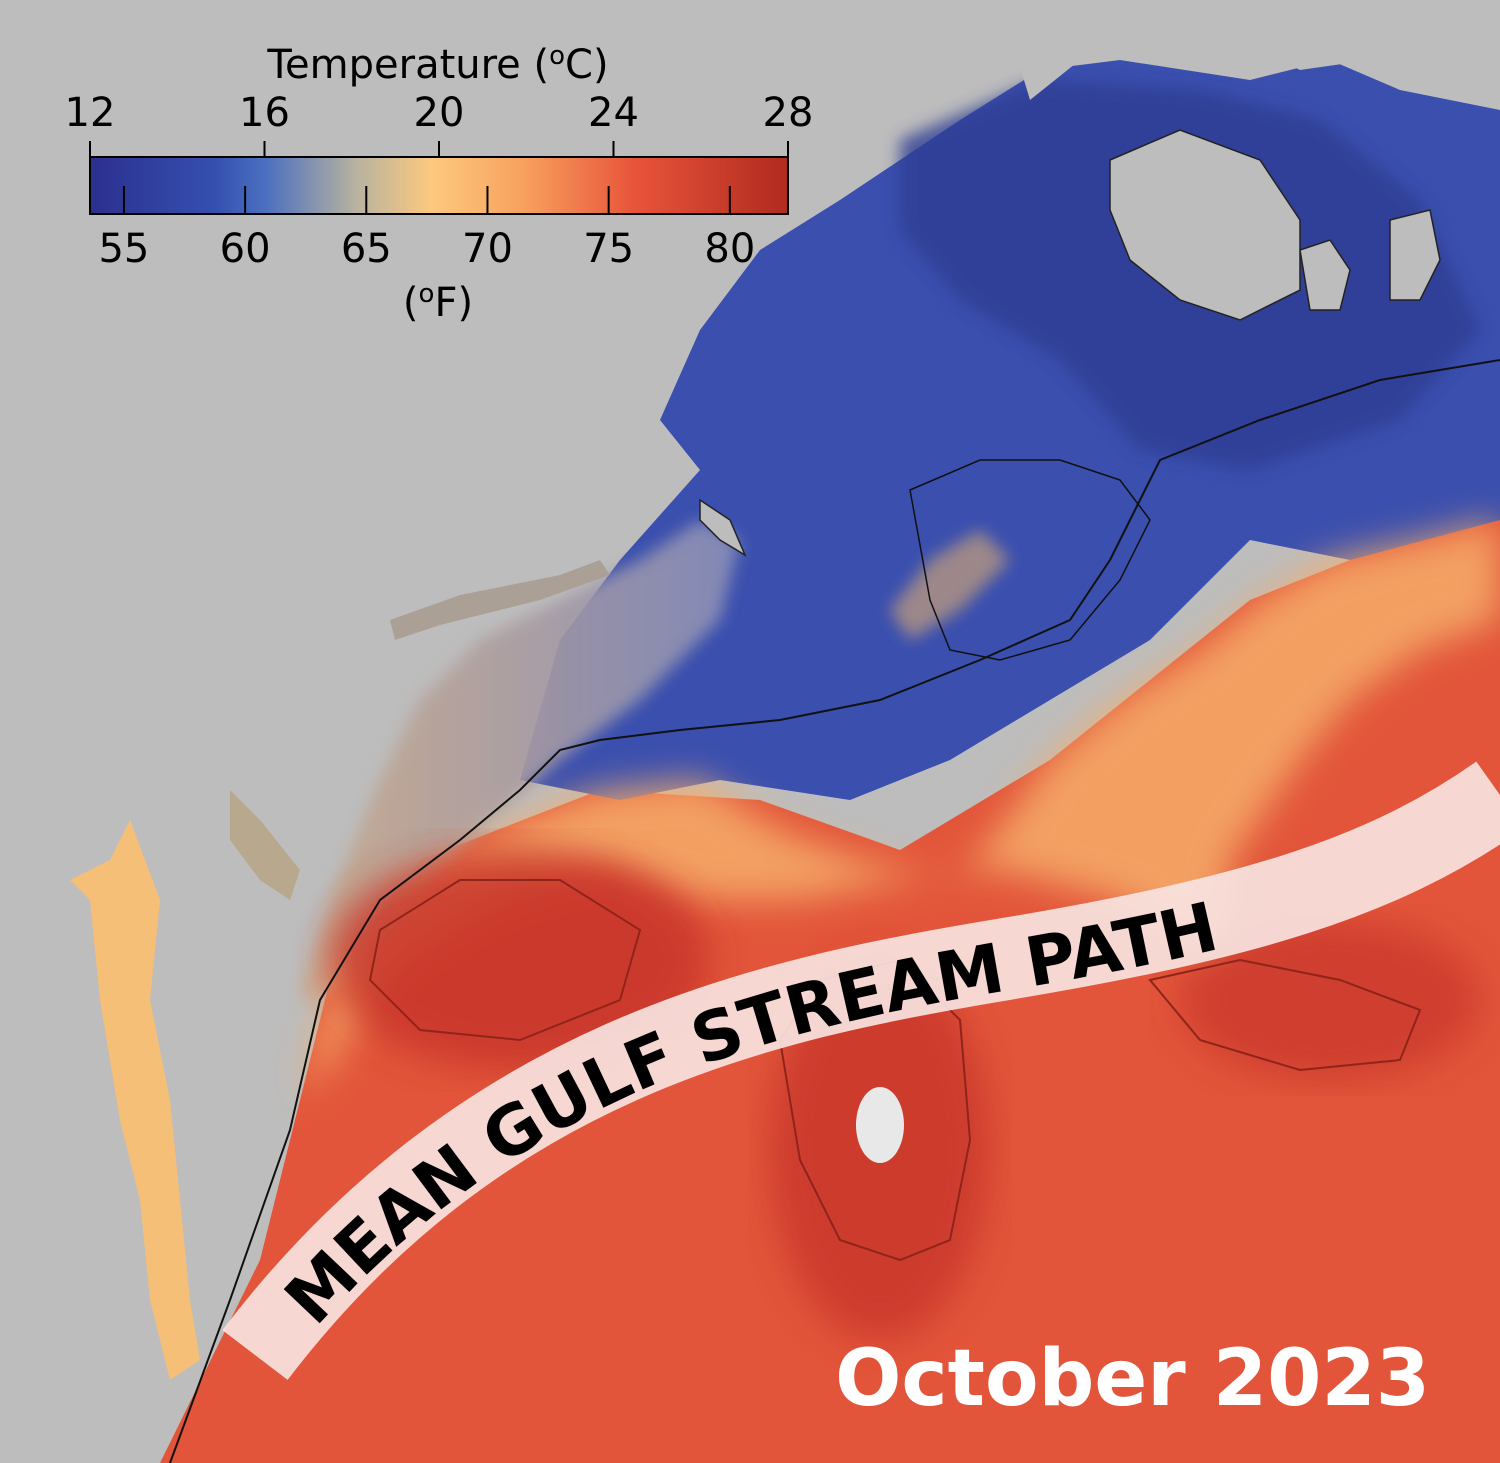 This screenshot has height=1463, width=1500. Describe the element at coordinates (1205, 225) in the screenshot. I see `nova-scotia` at that location.